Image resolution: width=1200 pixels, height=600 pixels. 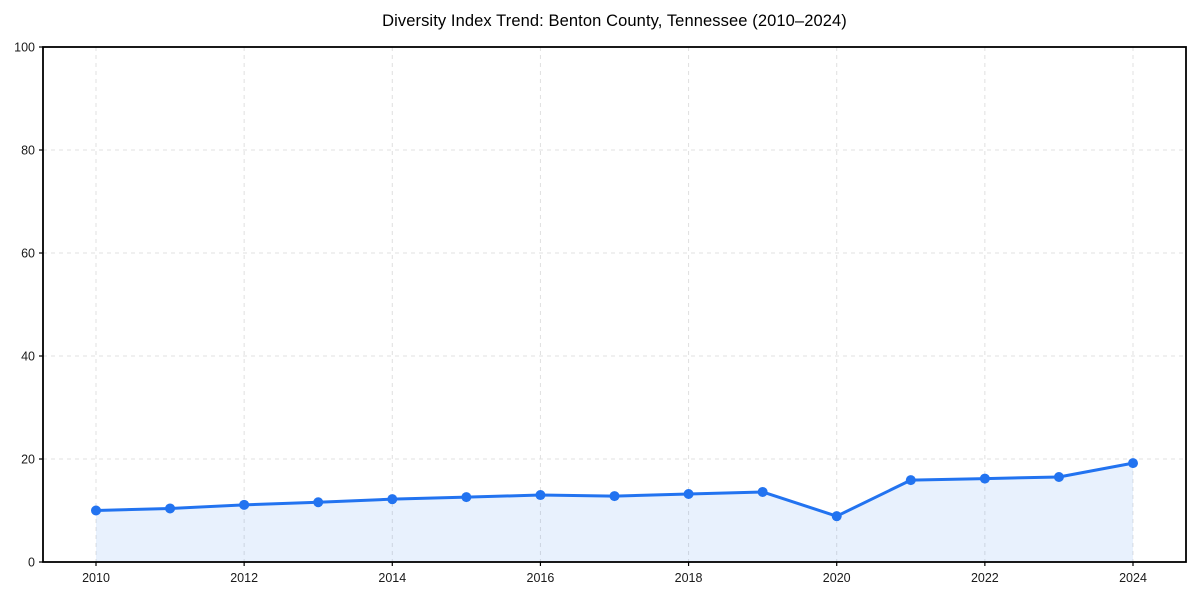 I want to click on data-point-2011, so click(x=170, y=508).